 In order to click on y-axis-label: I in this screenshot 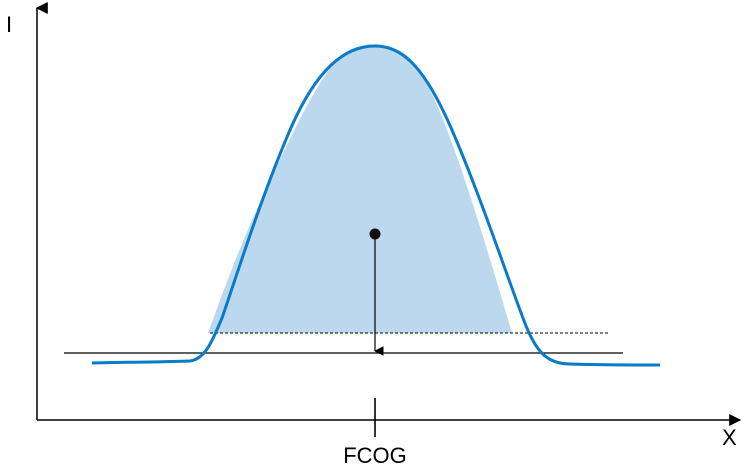, I will do `click(9, 24)`.